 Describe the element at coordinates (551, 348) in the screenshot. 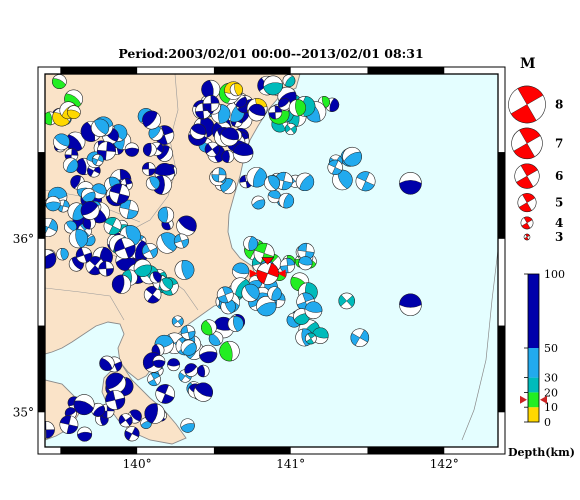

I see `depth-tick-label: 50` at that location.